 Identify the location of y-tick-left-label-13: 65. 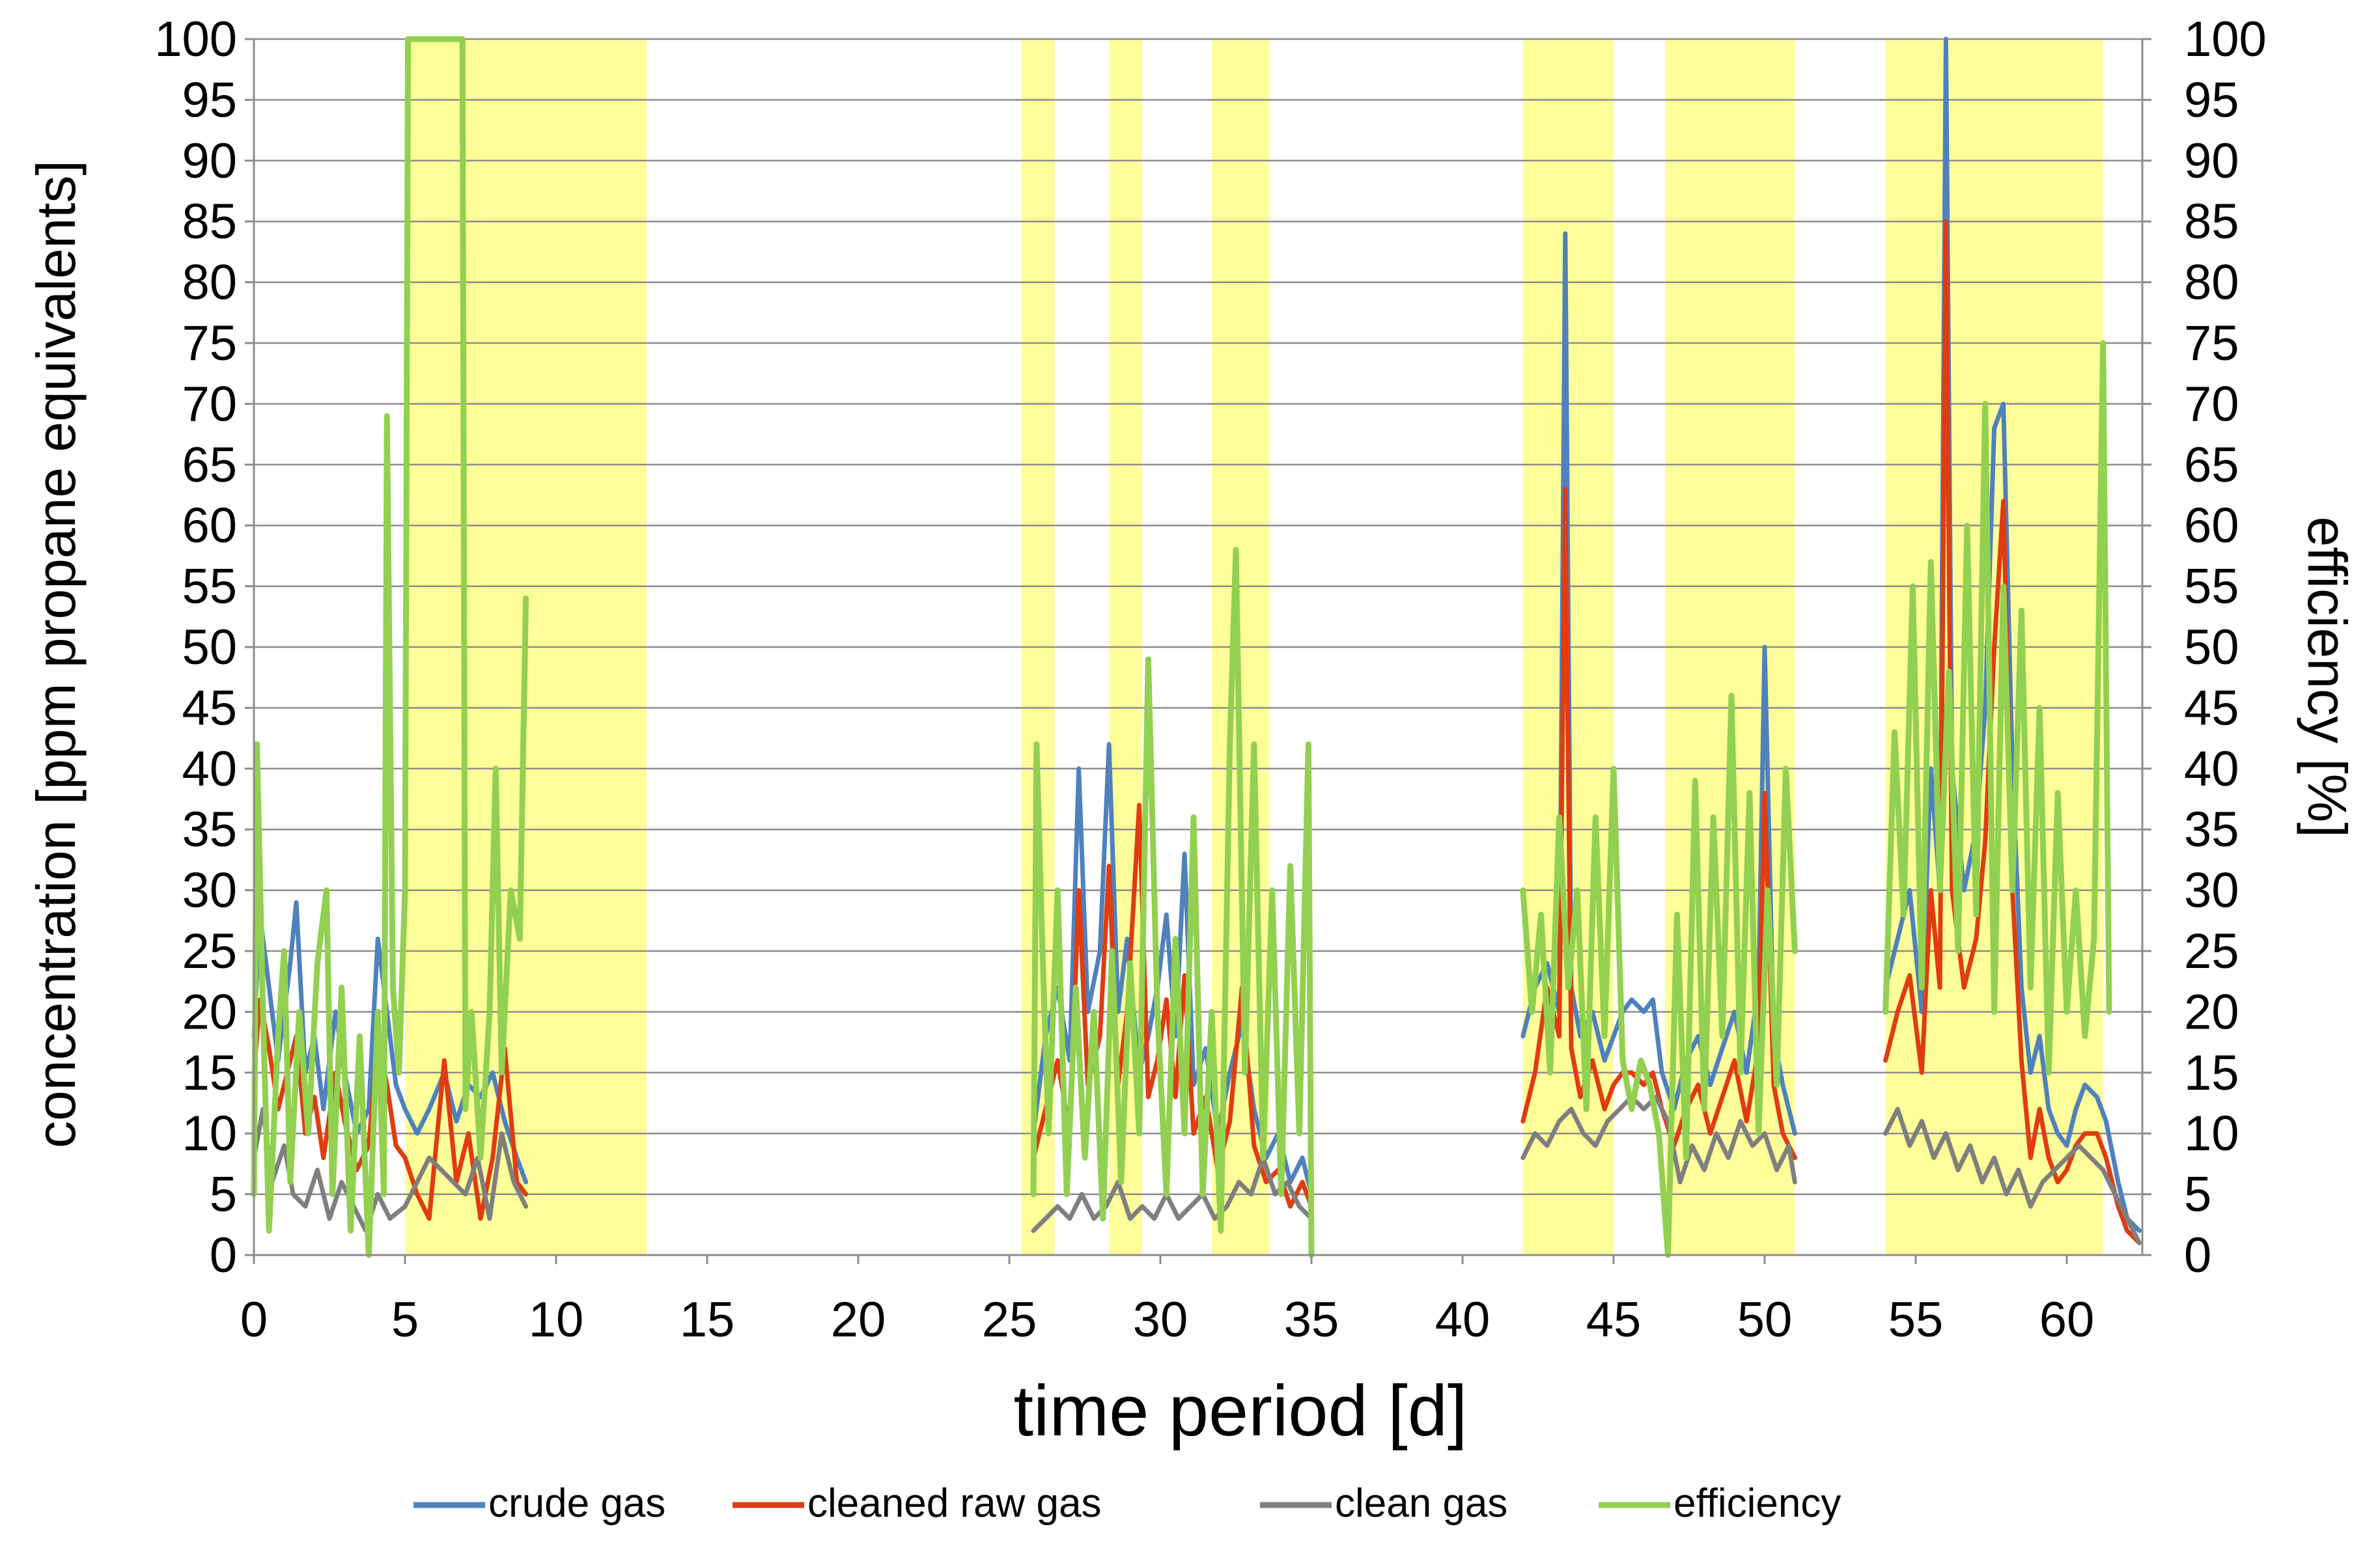
(210, 465).